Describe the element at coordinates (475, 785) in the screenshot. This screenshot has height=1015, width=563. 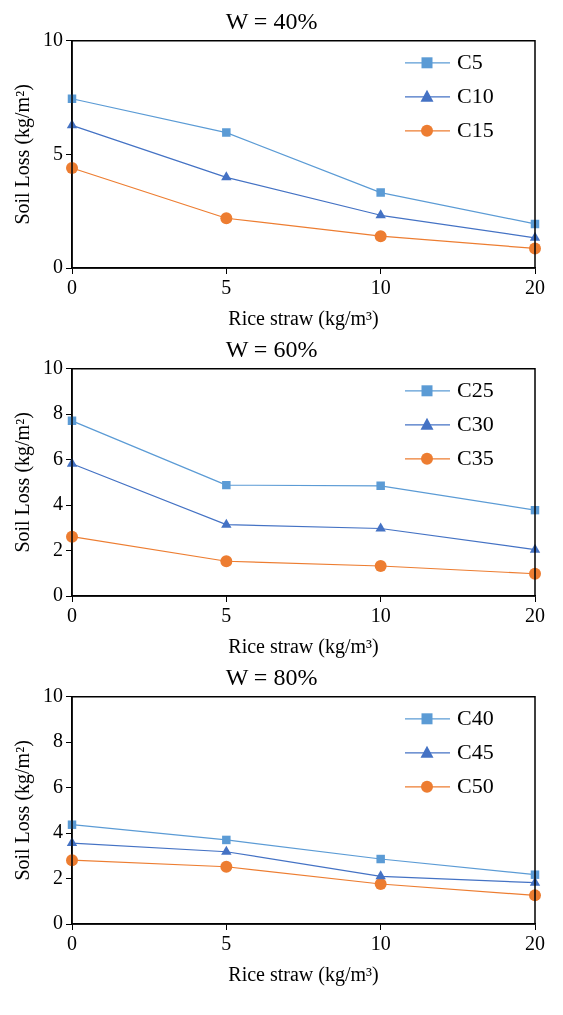
I see `legend-label: C50` at that location.